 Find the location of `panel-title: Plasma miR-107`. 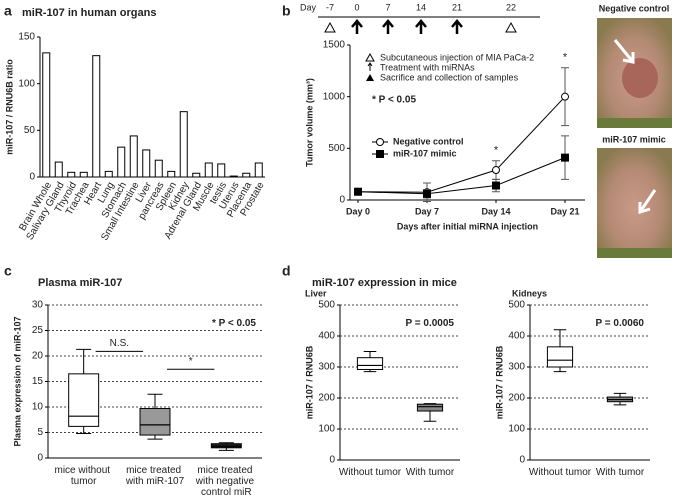

panel-title: Plasma miR-107 is located at coordinates (80, 283).